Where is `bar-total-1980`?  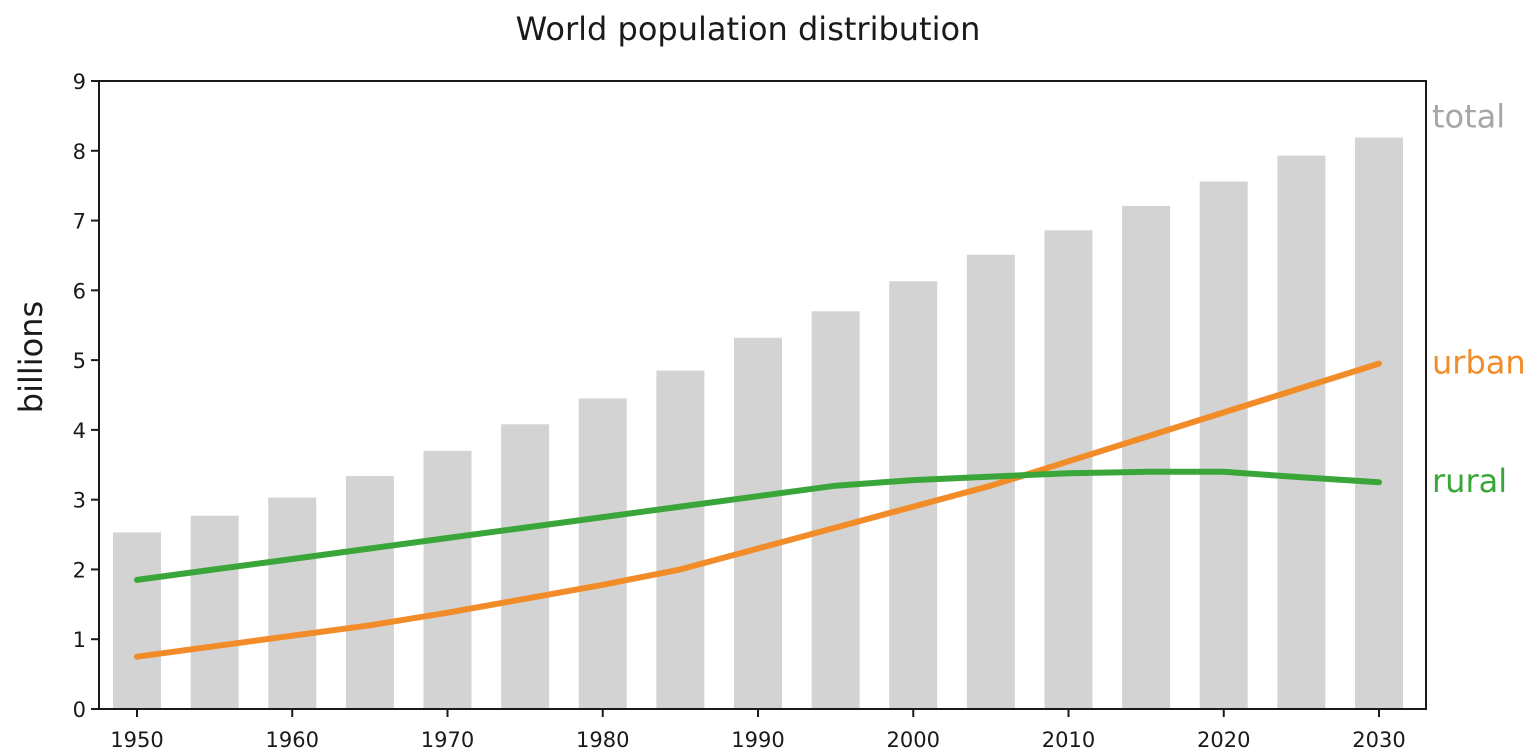
bar-total-1980 is located at coordinates (602, 553).